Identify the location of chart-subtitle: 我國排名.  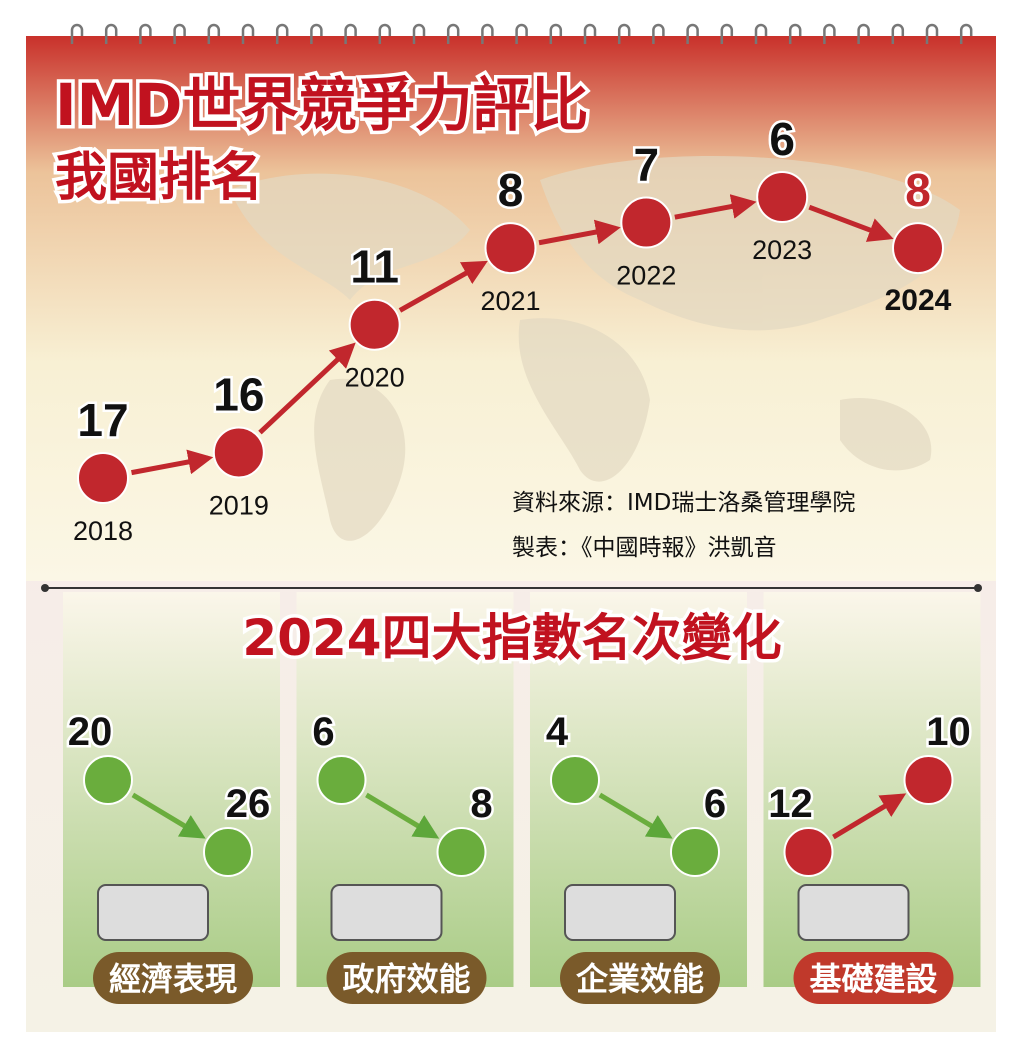
(159, 178).